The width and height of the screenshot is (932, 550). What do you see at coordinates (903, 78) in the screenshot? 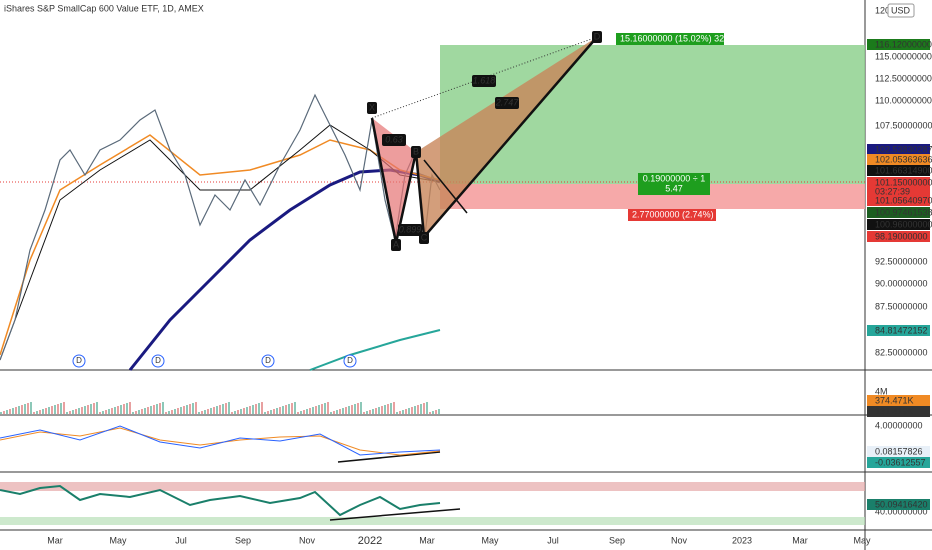
I see `price-tick-label: 112.50000000` at bounding box center [903, 78].